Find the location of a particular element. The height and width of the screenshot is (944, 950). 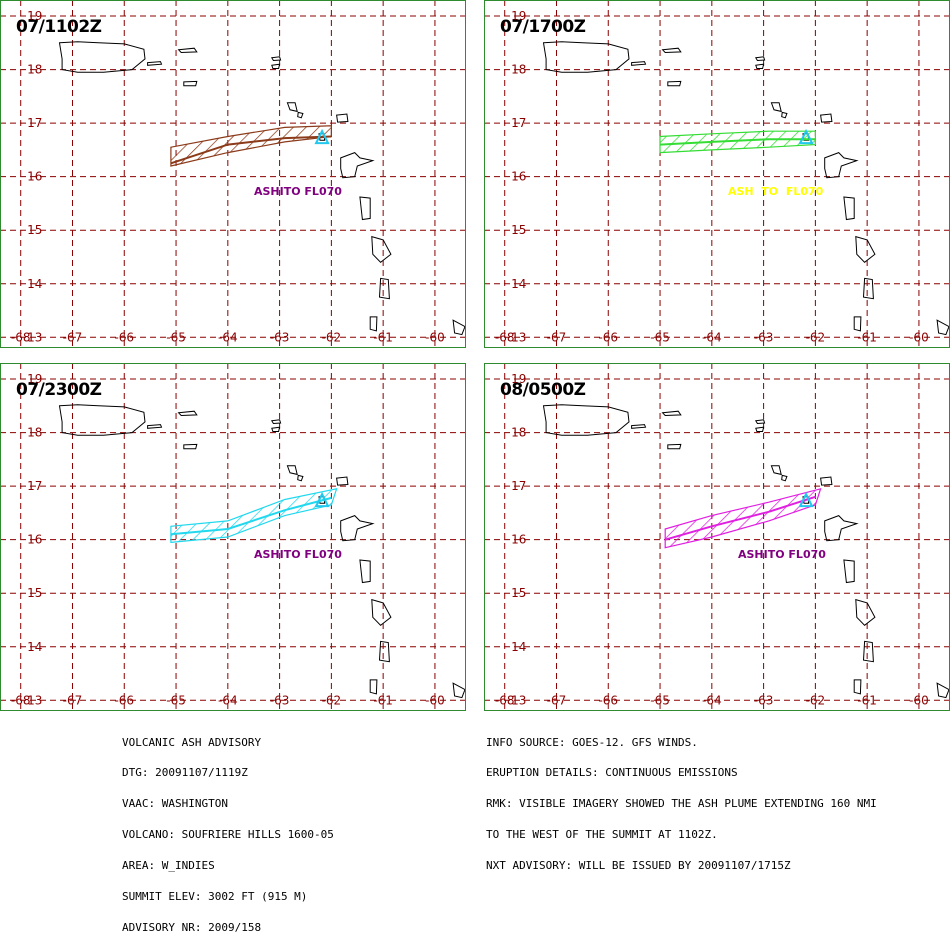

ash-plume-area is located at coordinates (251, 146).